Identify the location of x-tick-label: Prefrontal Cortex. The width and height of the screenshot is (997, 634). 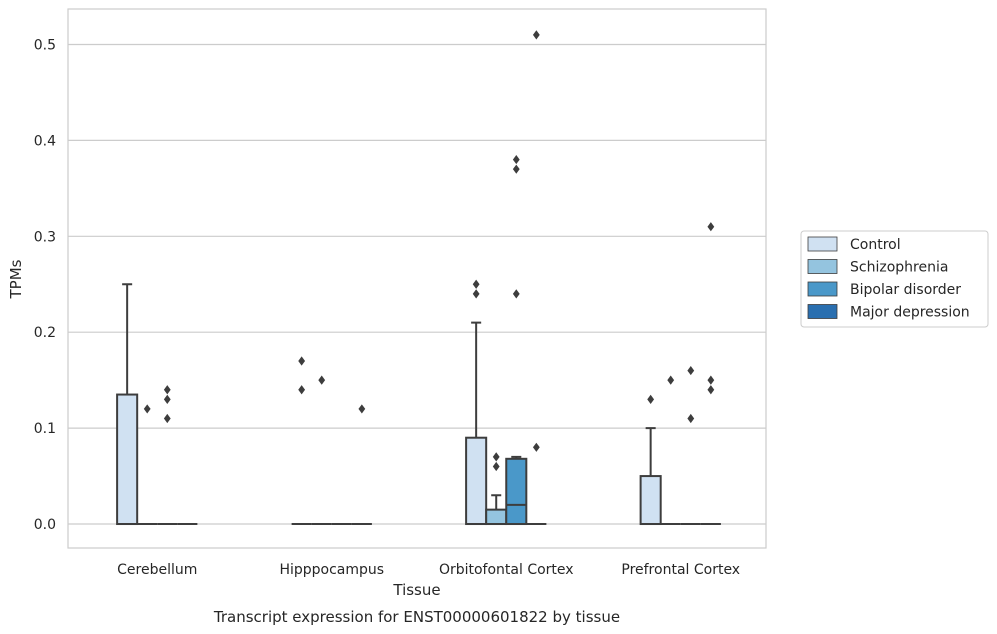
(680, 570).